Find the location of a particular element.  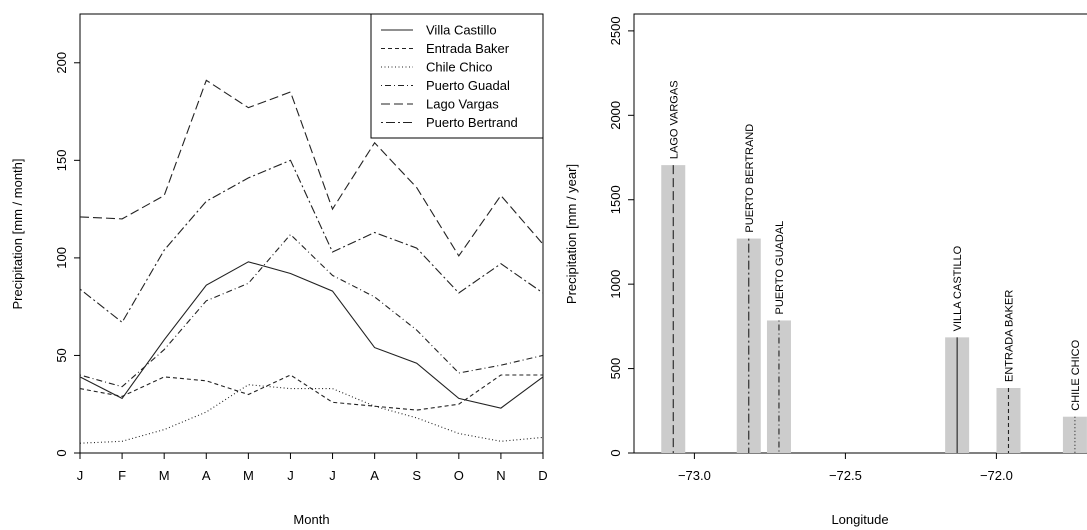

y-tick-label: 2000 is located at coordinates (615, 115).